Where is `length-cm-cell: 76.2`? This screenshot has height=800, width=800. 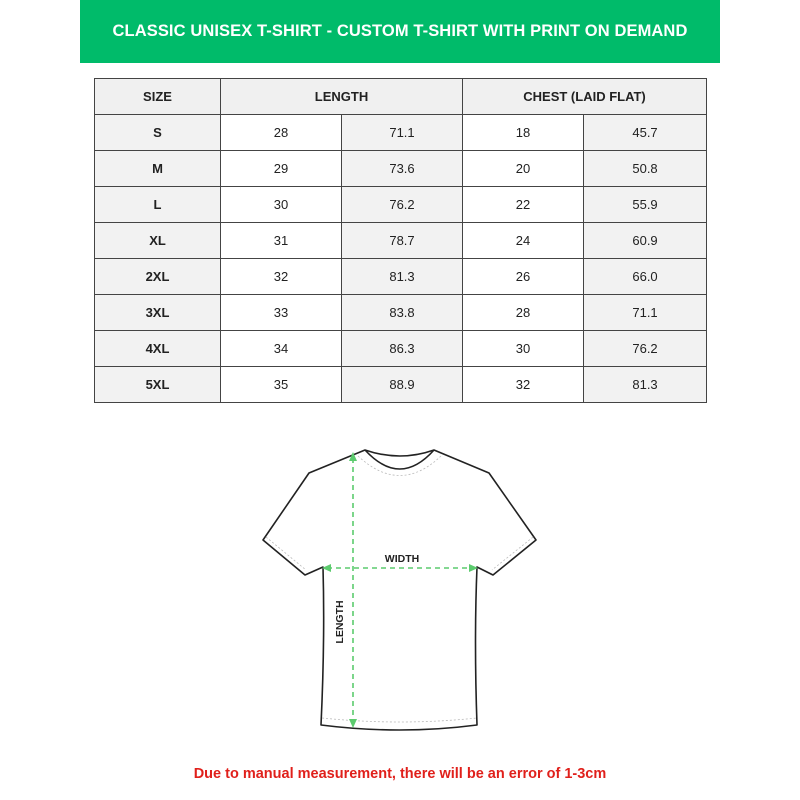 length-cm-cell: 76.2 is located at coordinates (402, 204).